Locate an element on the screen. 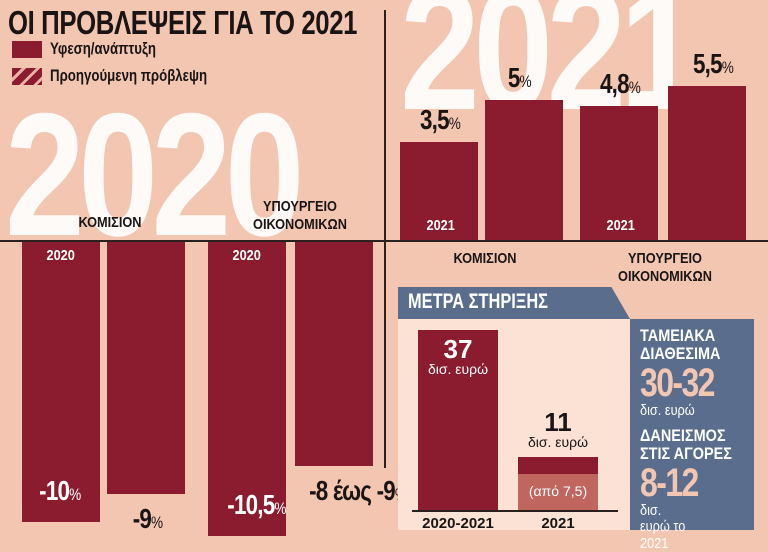  value-label: 4,8% is located at coordinates (620, 83).